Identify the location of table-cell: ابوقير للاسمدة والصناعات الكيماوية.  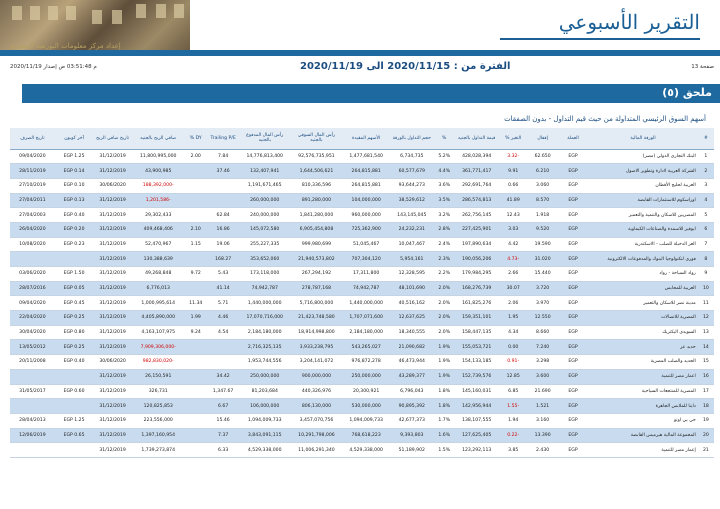
(643, 230).